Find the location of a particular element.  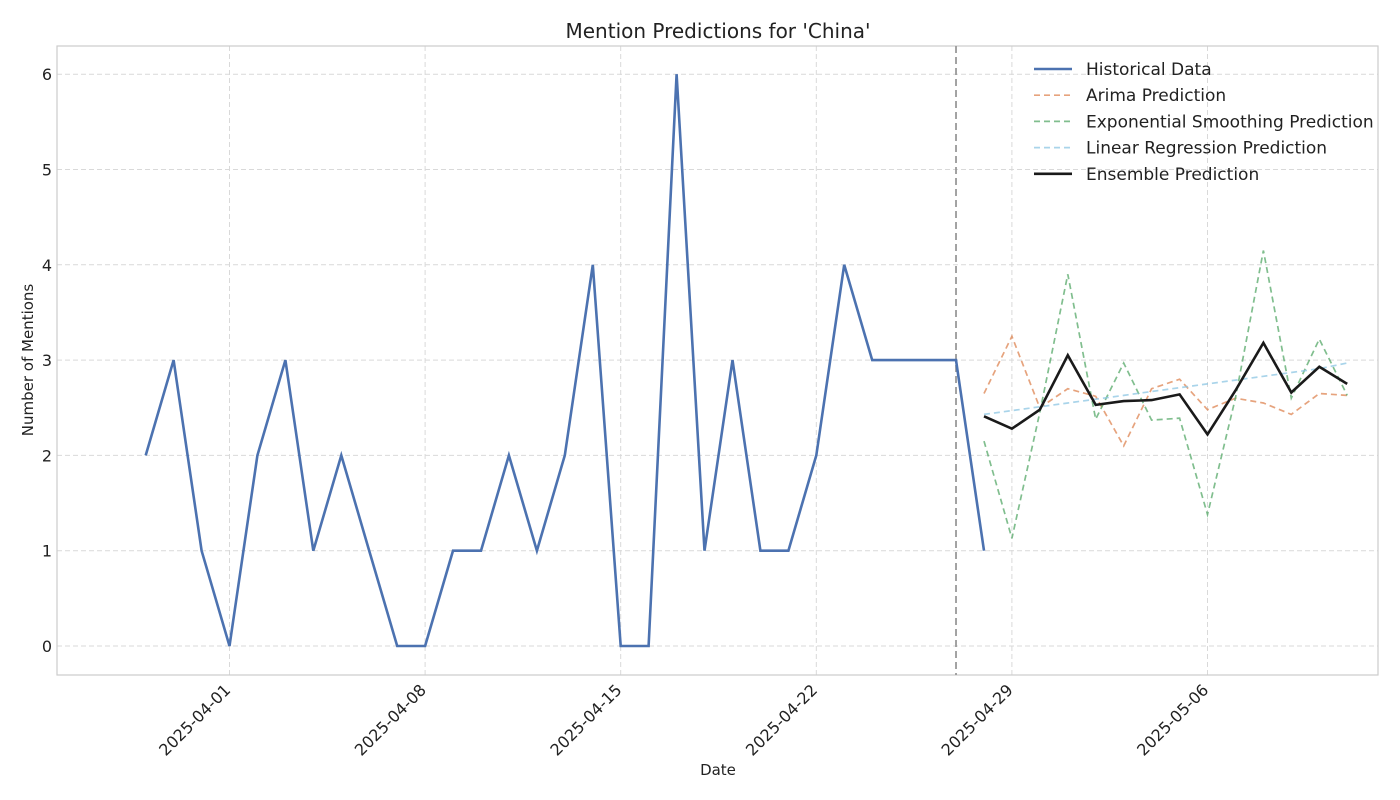

legend-label-historical-data: Historical Data is located at coordinates (1149, 70).